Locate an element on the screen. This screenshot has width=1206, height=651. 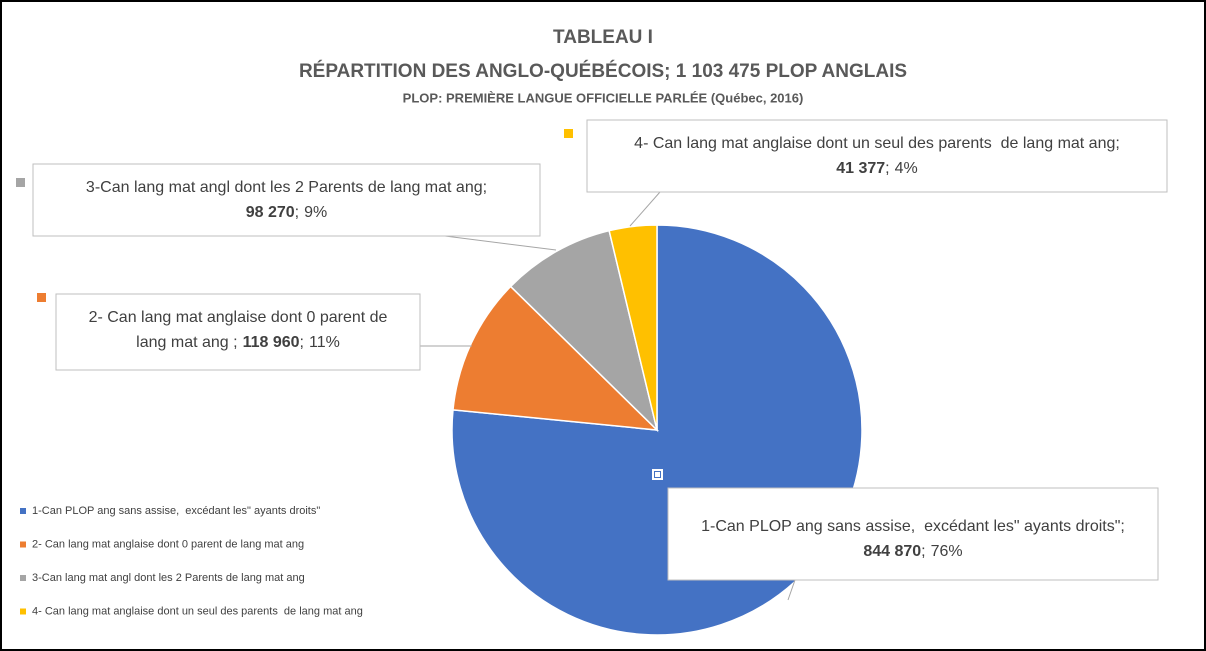
callout-value-line: 844 870; 76% is located at coordinates (912, 551).